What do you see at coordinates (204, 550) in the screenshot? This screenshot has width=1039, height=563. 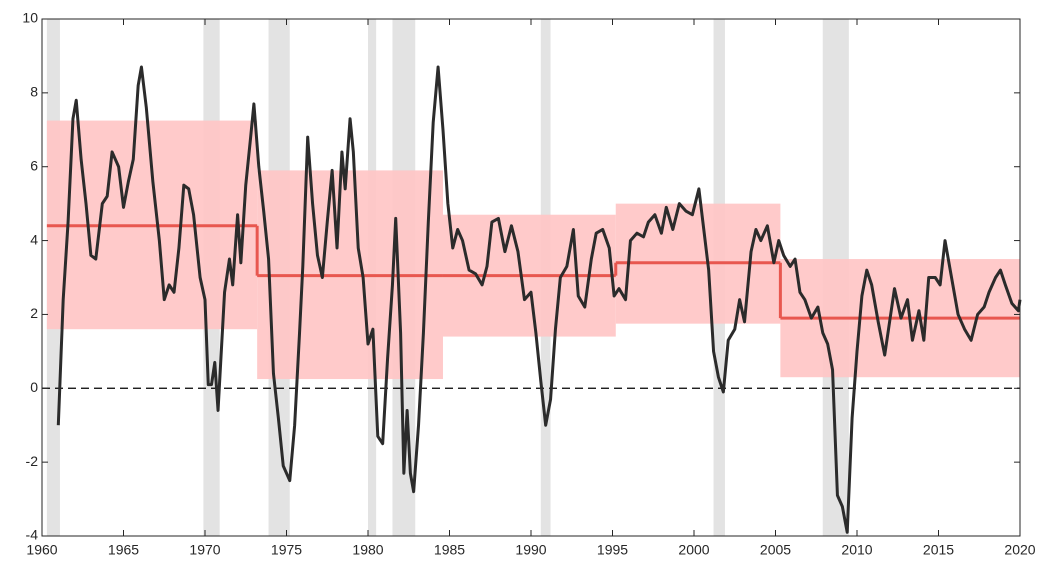 I see `x-tick-label: 1970` at bounding box center [204, 550].